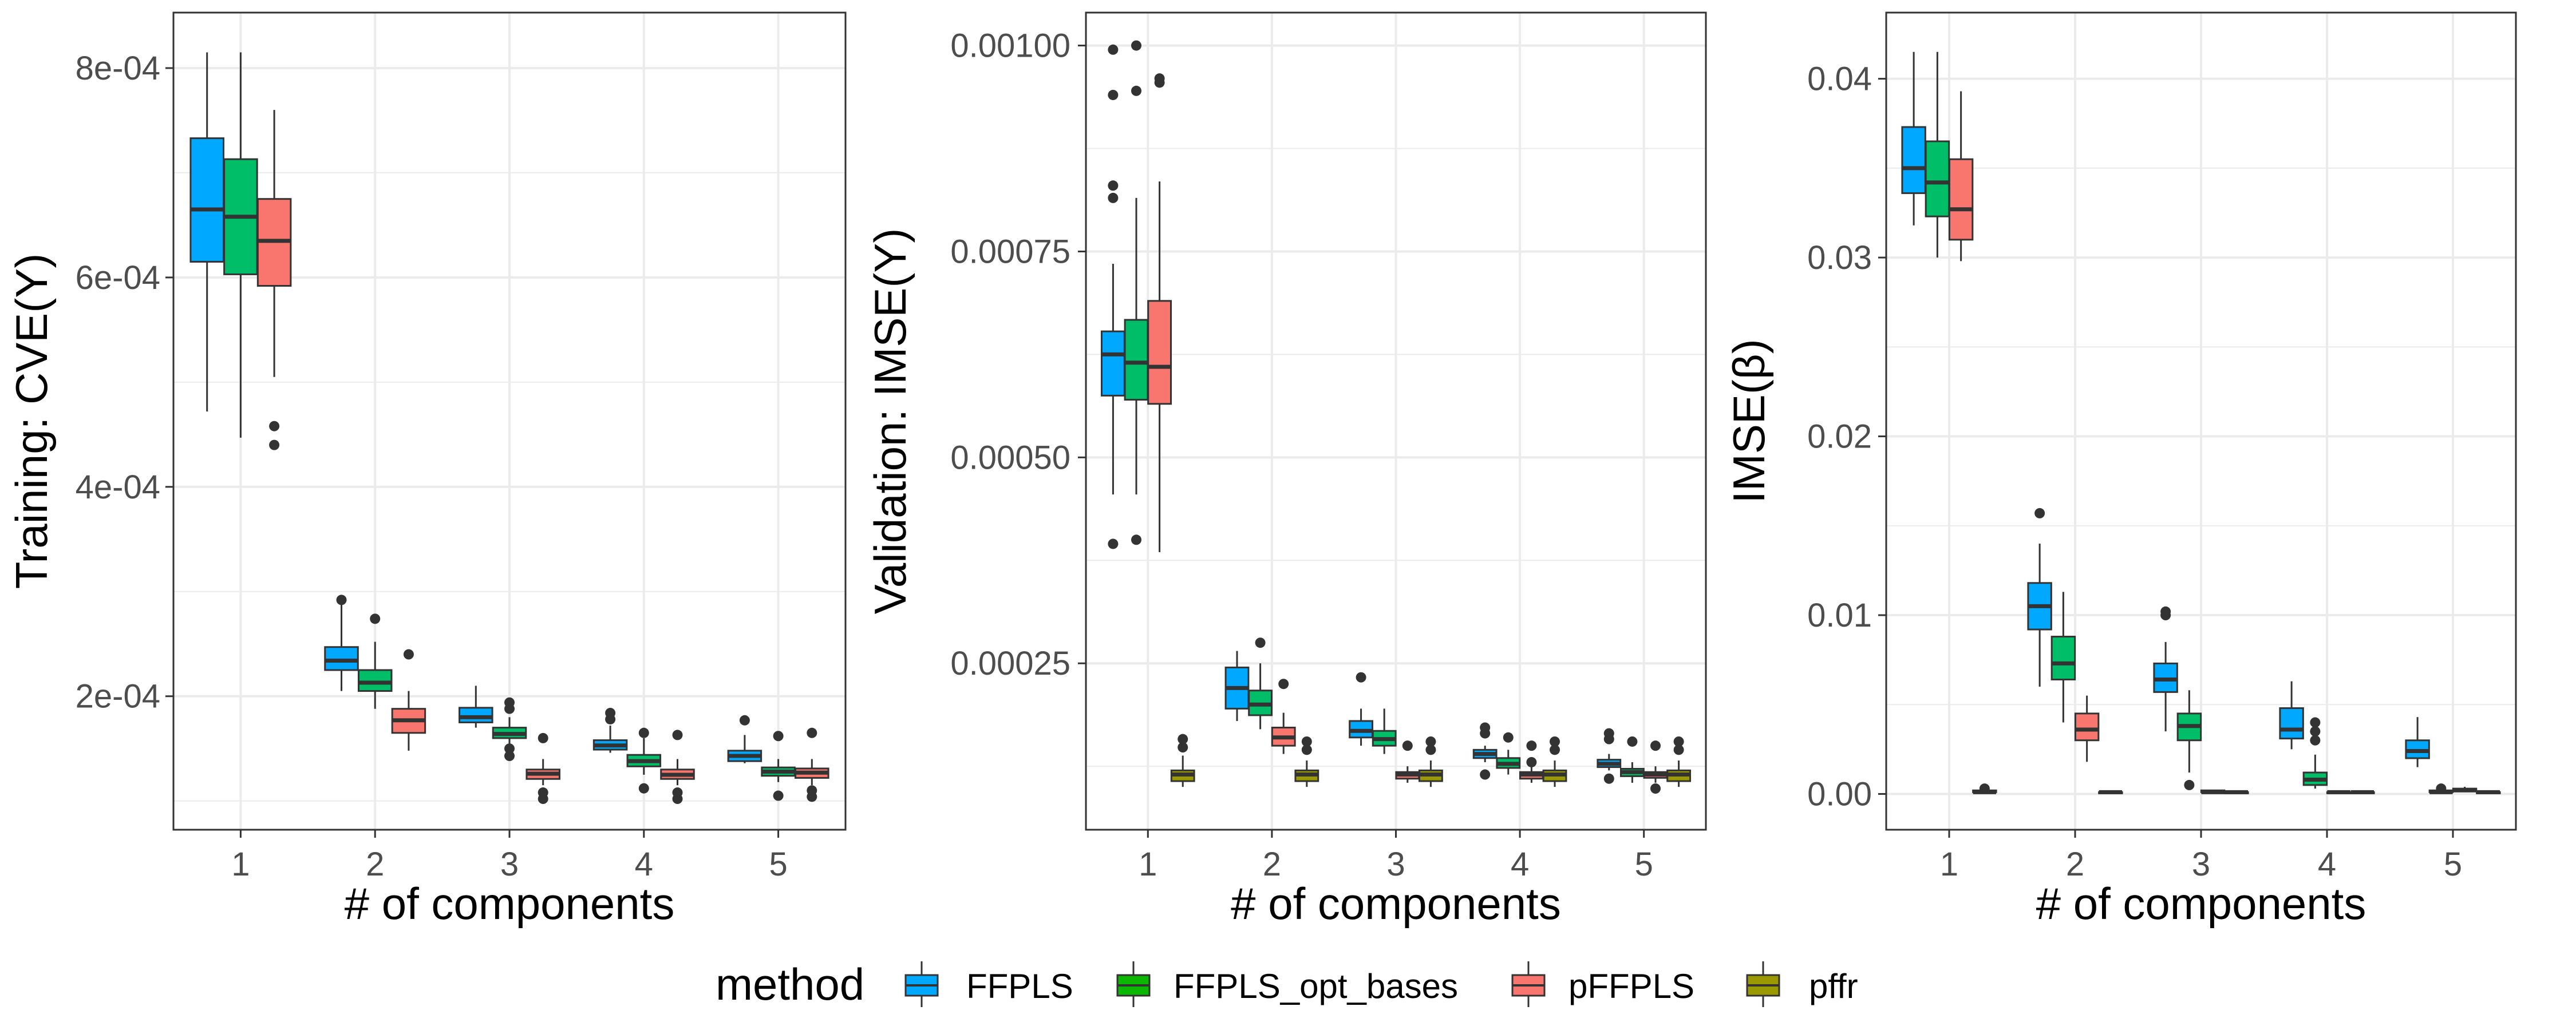 The width and height of the screenshot is (2576, 1030). Describe the element at coordinates (1316, 986) in the screenshot. I see `legend-label-ffpls-opt-bases: FFPLS_opt_bases` at that location.